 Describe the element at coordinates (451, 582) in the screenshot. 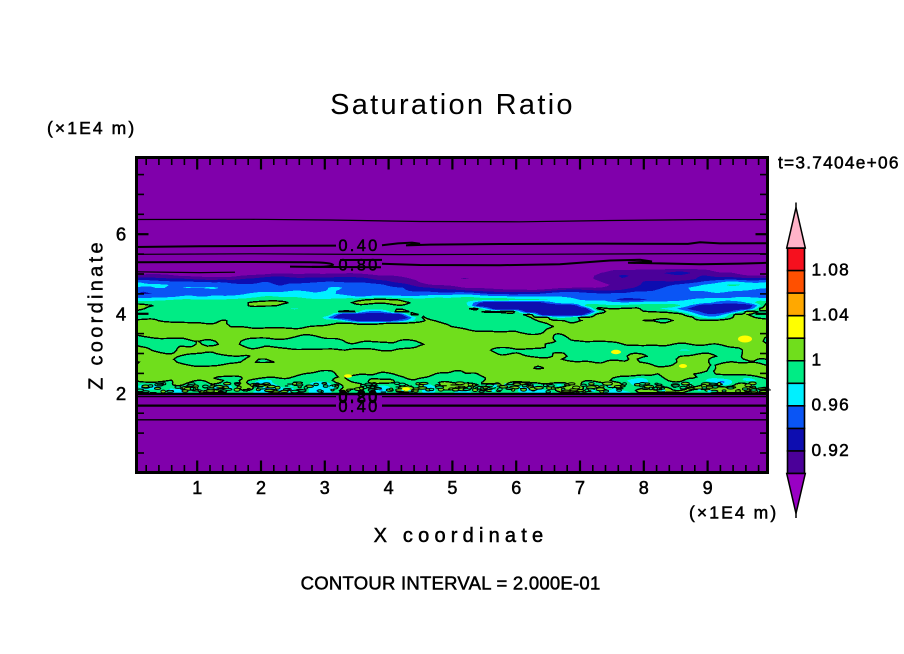

I see `svg-text: CONTOUR INTERVAL = 2.000E-01` at that location.